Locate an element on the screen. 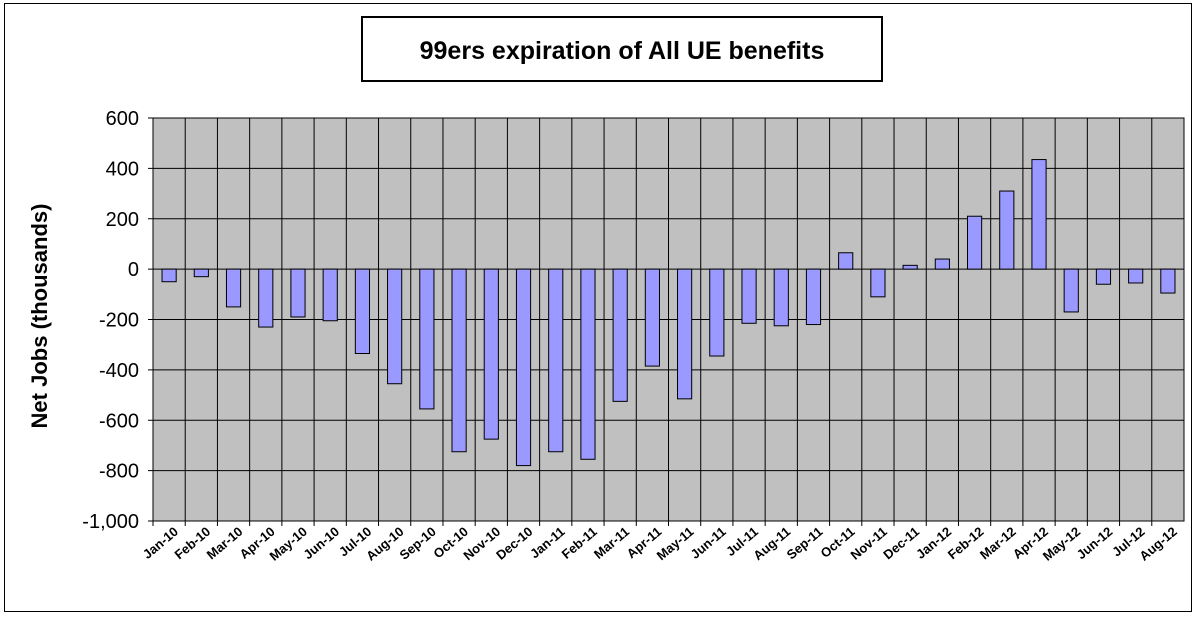 The height and width of the screenshot is (617, 1198). x-tick-label: Jun-11 is located at coordinates (708, 543).